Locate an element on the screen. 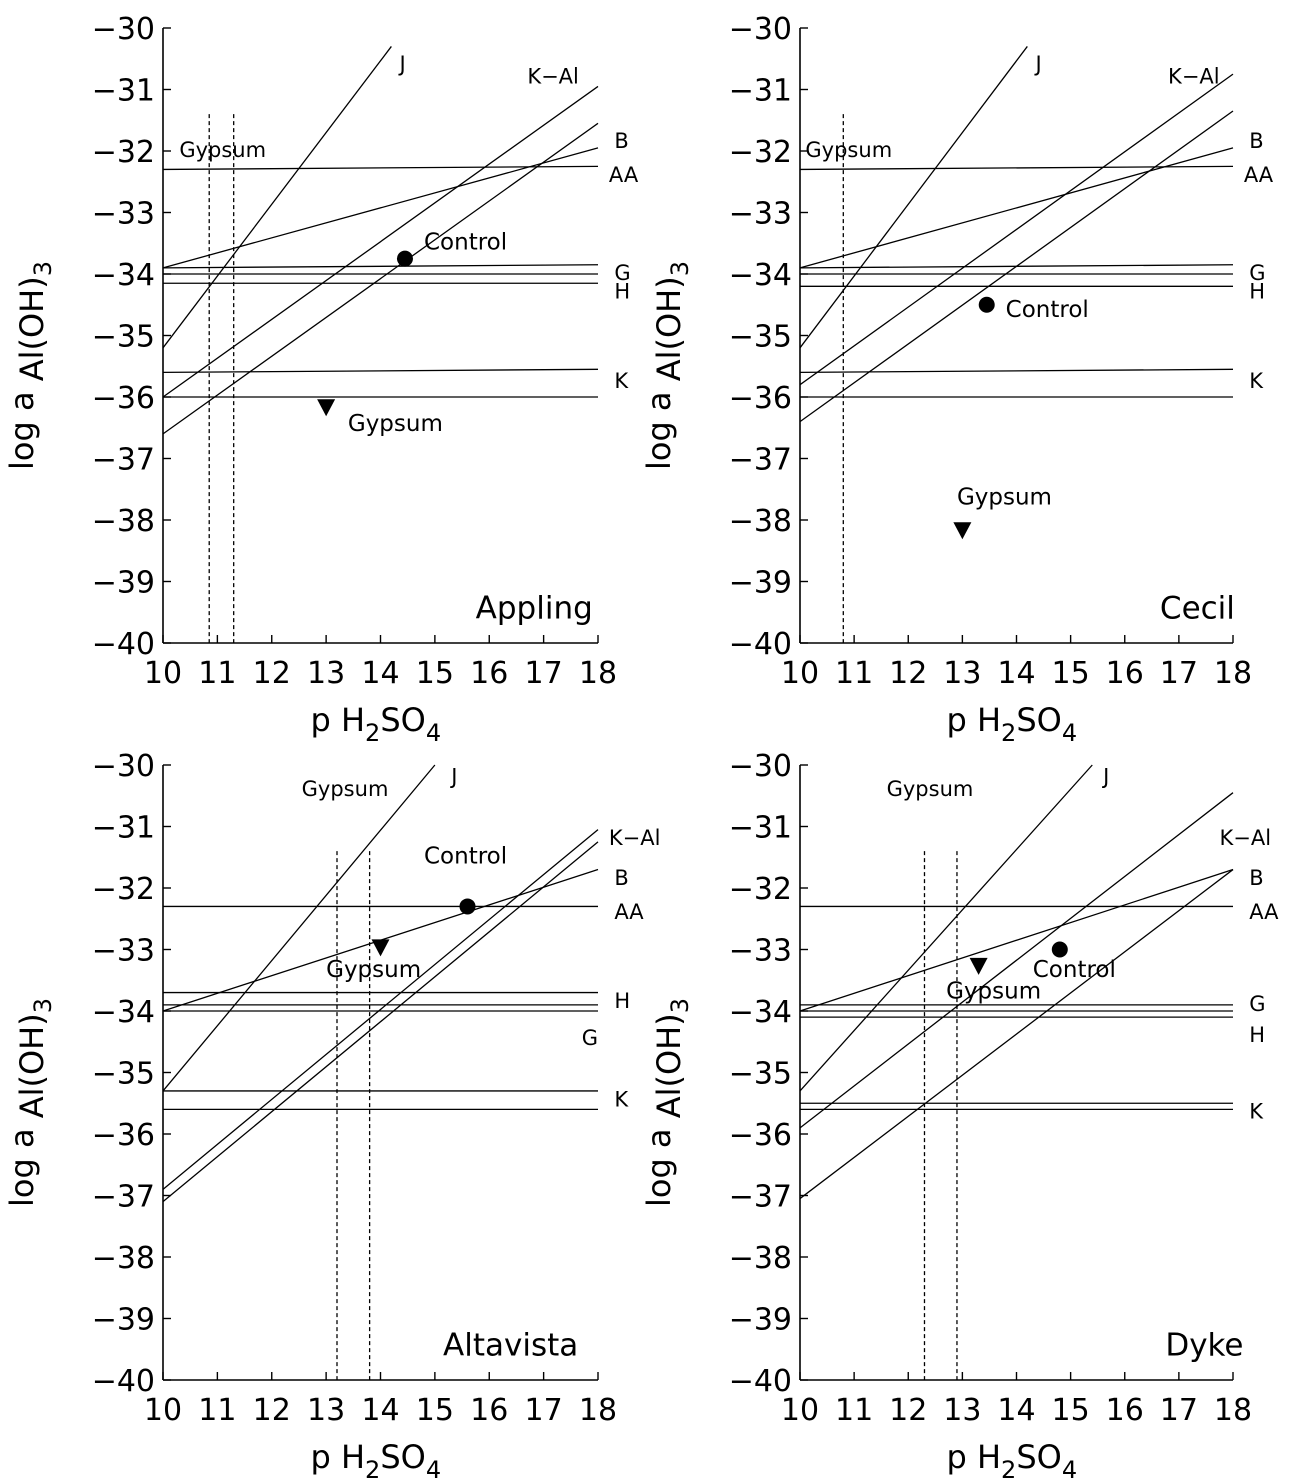 This screenshot has height=1484, width=1293. x-tick-label: 12 is located at coordinates (908, 1410).